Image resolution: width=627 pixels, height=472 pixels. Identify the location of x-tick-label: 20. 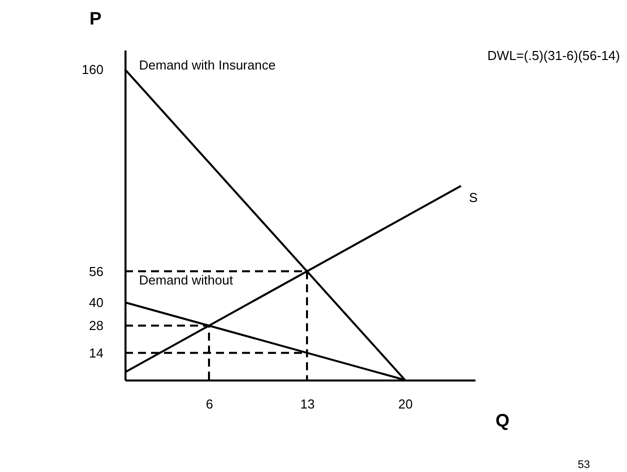
(405, 404).